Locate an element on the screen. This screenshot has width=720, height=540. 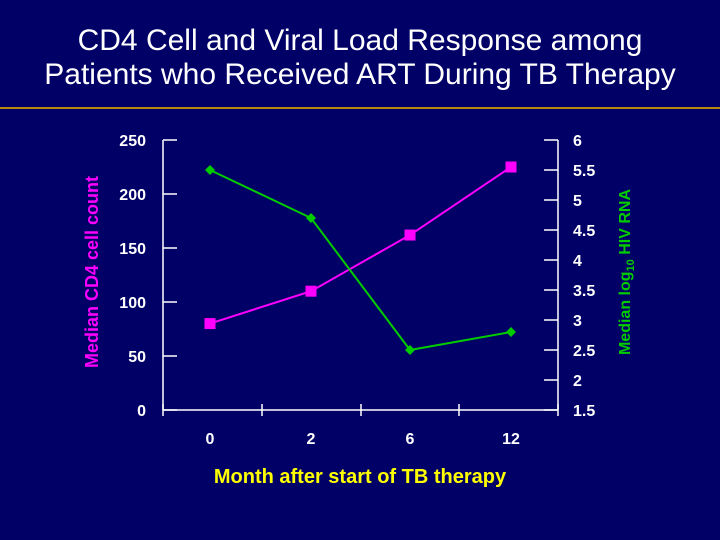
chart-title-line-1: CD4 Cell and Viral Load Response among is located at coordinates (360, 40).